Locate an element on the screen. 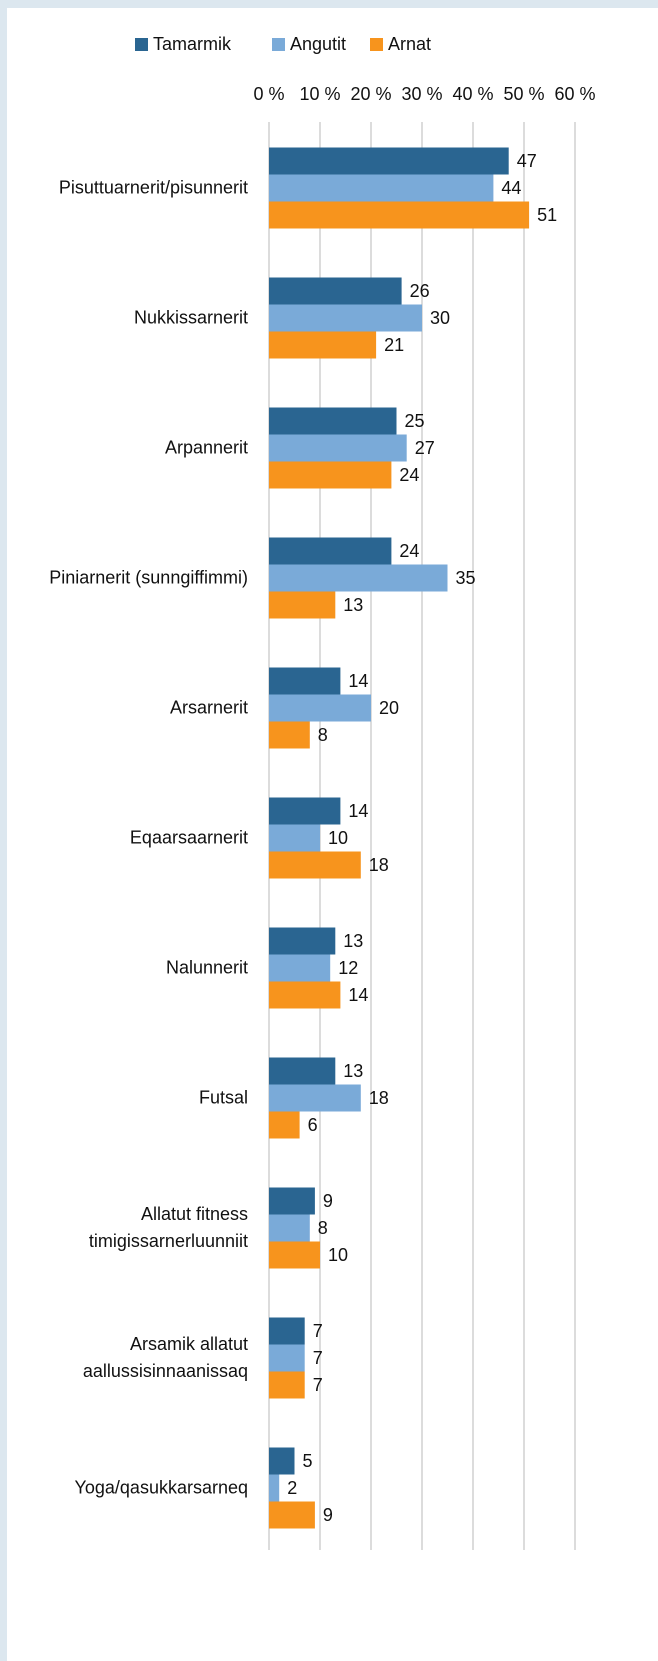  x-tick-label: 30 % is located at coordinates (421, 94).